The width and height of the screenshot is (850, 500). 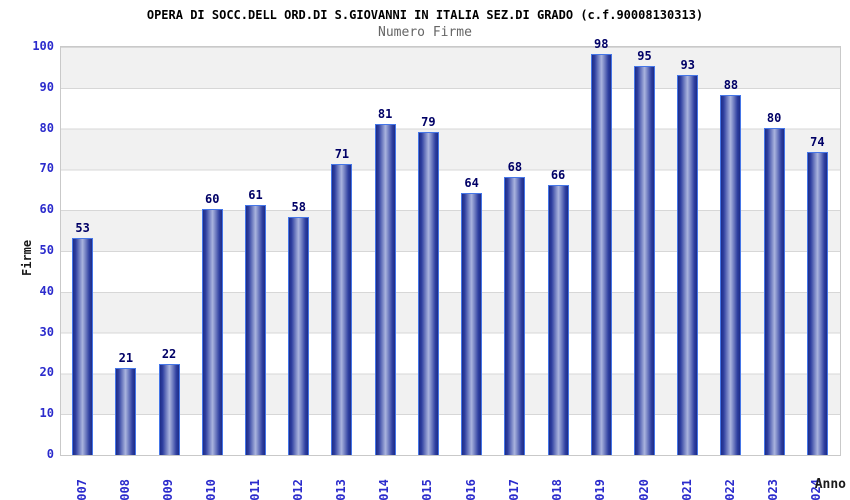 What do you see at coordinates (81, 489) in the screenshot?
I see `x-tick-label: 2007` at bounding box center [81, 489].